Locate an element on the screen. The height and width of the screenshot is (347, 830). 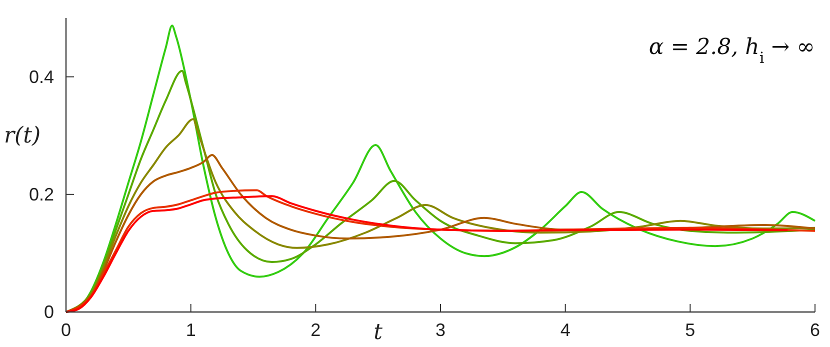
x-tick-label: 4 is located at coordinates (565, 330).